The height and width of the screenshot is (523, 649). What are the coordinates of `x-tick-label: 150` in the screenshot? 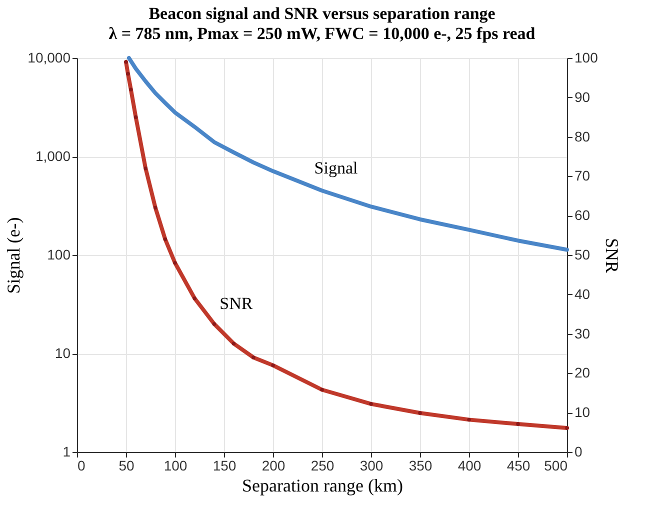 It's located at (224, 466).